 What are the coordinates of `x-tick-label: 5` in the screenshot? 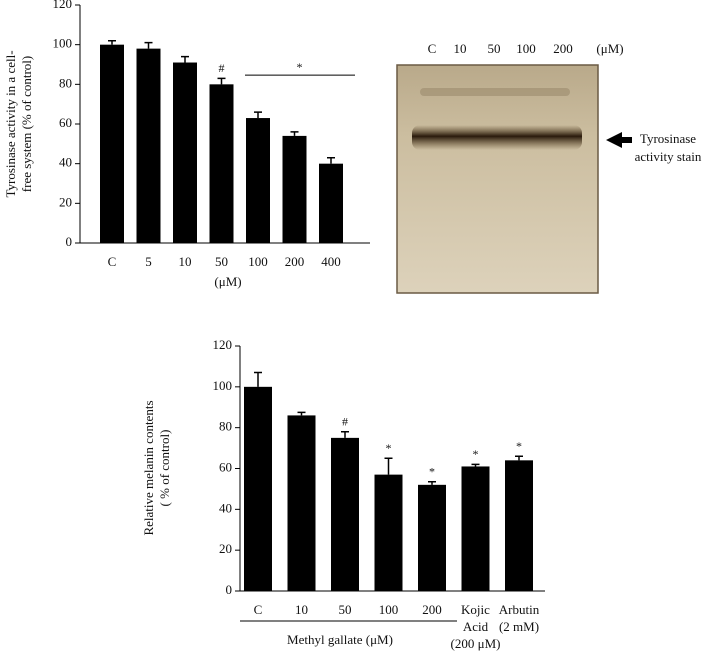 It's located at (148, 261).